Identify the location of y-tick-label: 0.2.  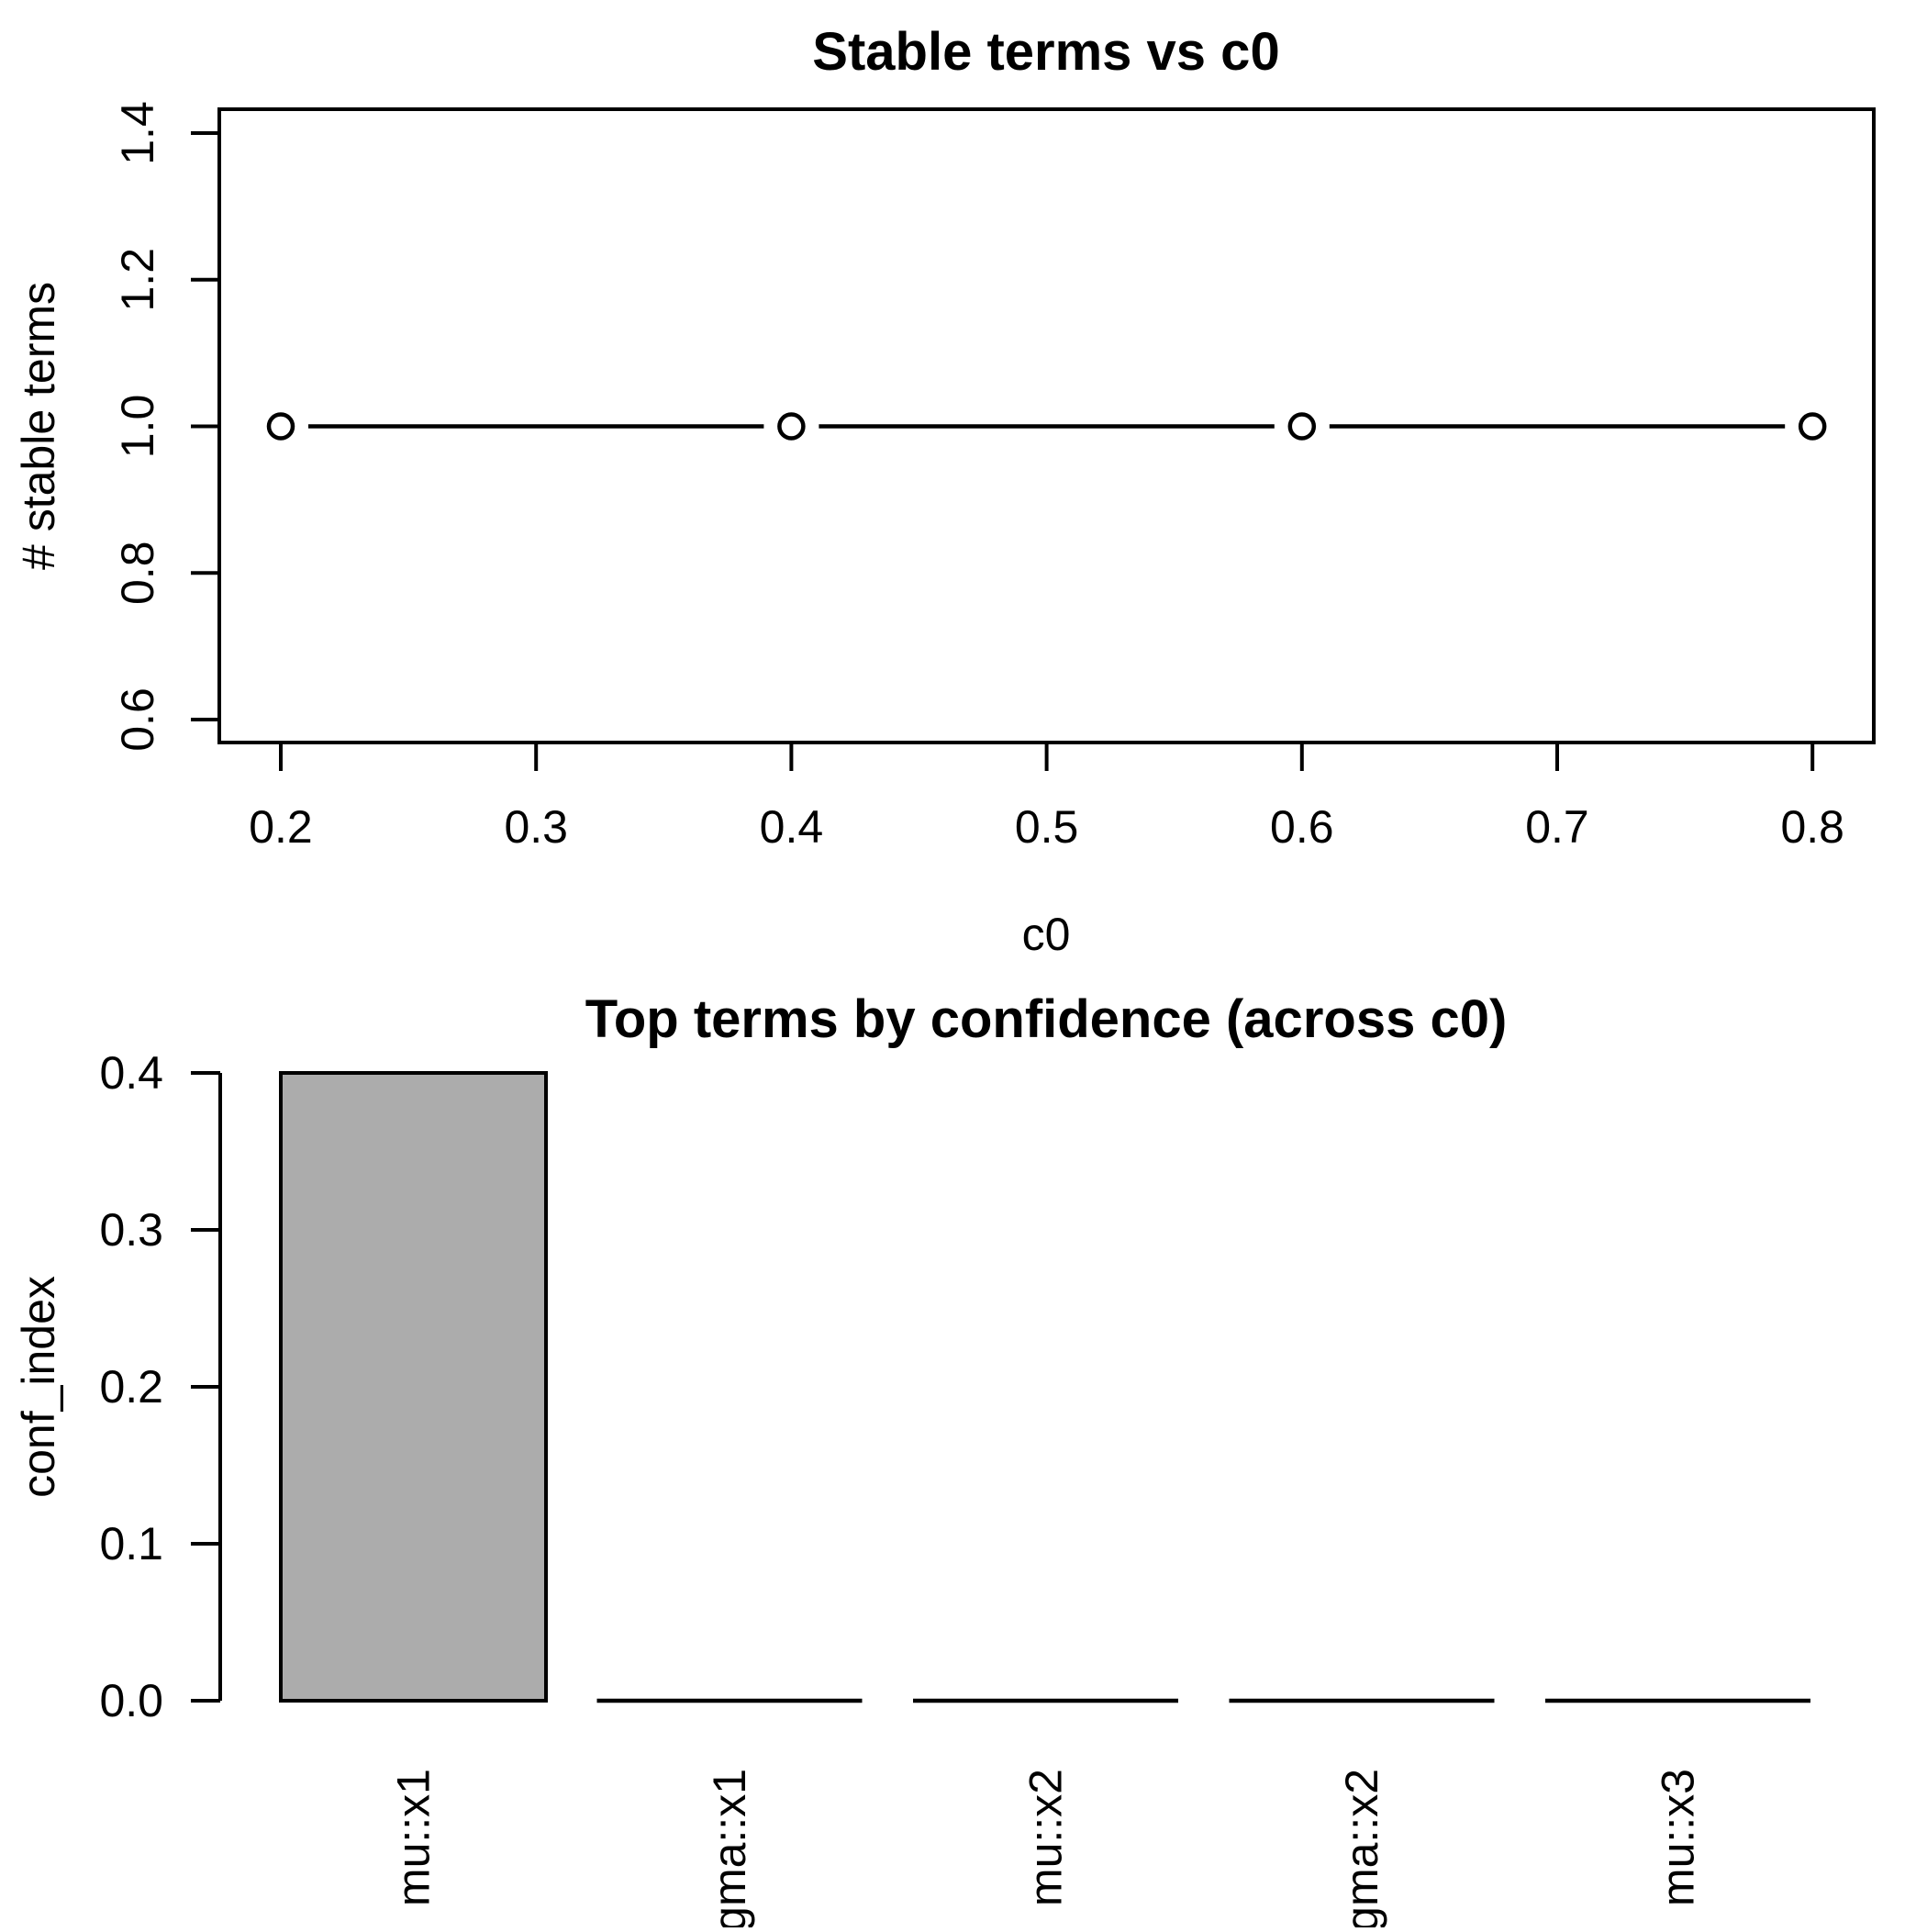
(131, 1387).